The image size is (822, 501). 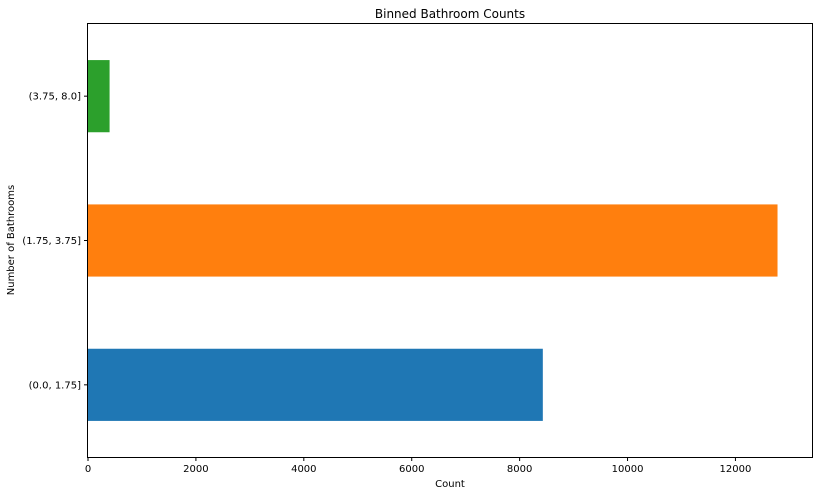 I want to click on x-axis-label: Count, so click(x=450, y=484).